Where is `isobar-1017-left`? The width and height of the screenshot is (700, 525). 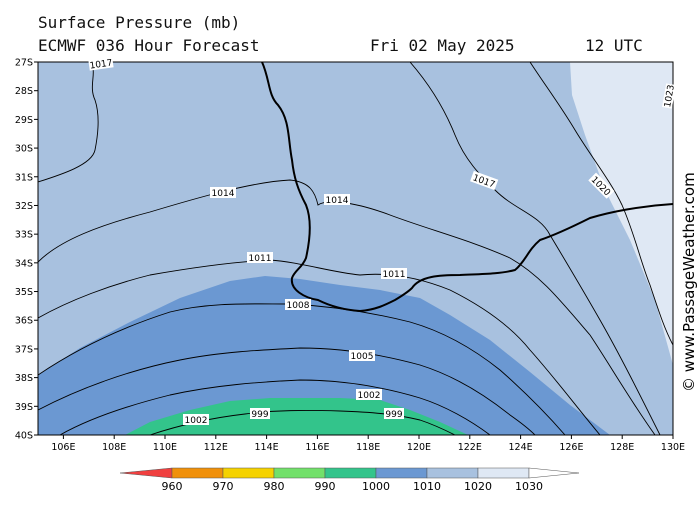 isobar-1017-left is located at coordinates (68, 122).